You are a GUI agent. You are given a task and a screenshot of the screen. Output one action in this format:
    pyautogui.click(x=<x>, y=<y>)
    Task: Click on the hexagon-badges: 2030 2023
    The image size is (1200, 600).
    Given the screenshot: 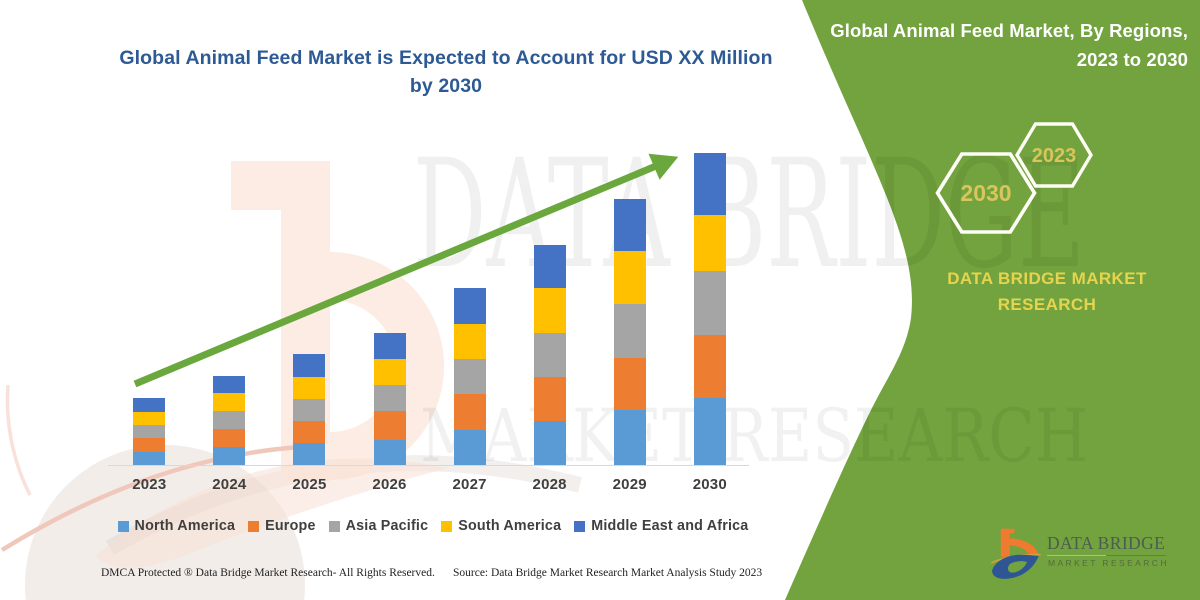 What is the action you would take?
    pyautogui.click(x=1014, y=178)
    